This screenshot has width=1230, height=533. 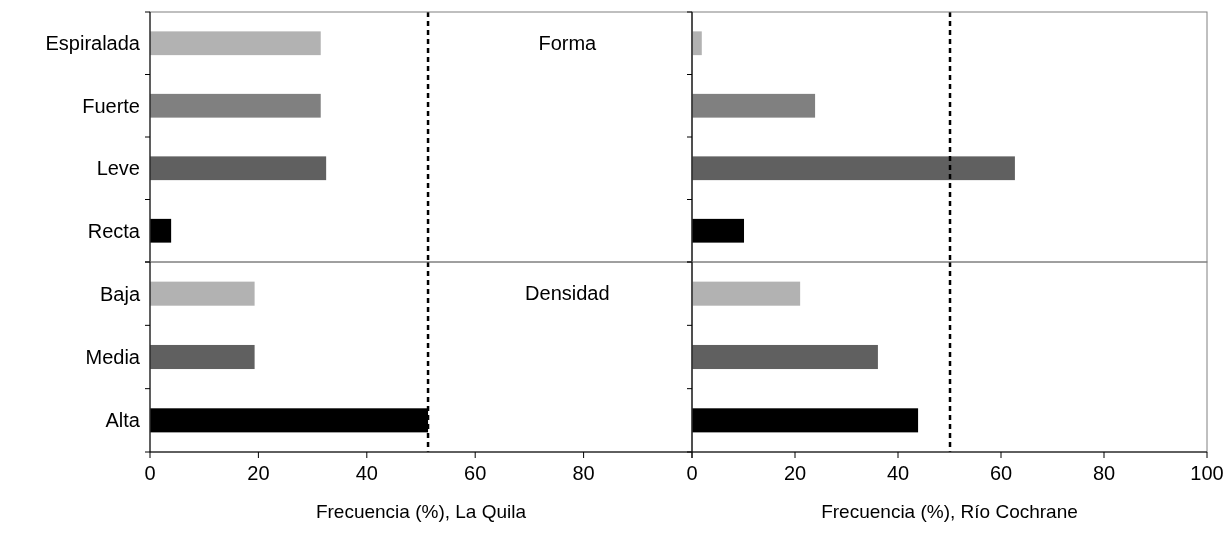 What do you see at coordinates (118, 168) in the screenshot?
I see `y-tick-label: Leve` at bounding box center [118, 168].